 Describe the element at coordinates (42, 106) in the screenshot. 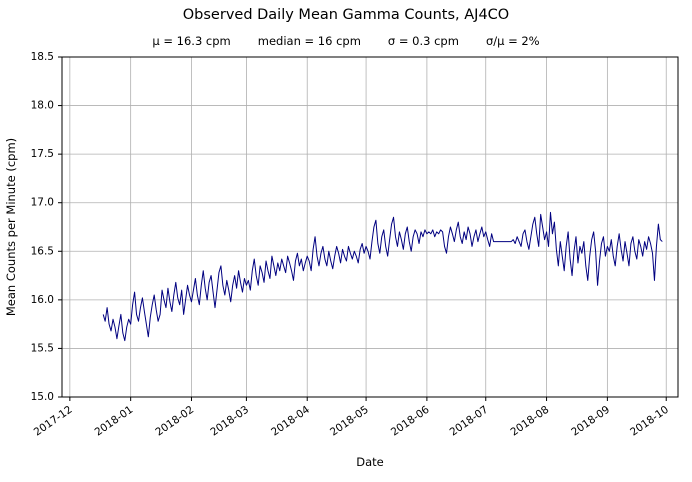

I see `y-tick-label: 18.0` at that location.